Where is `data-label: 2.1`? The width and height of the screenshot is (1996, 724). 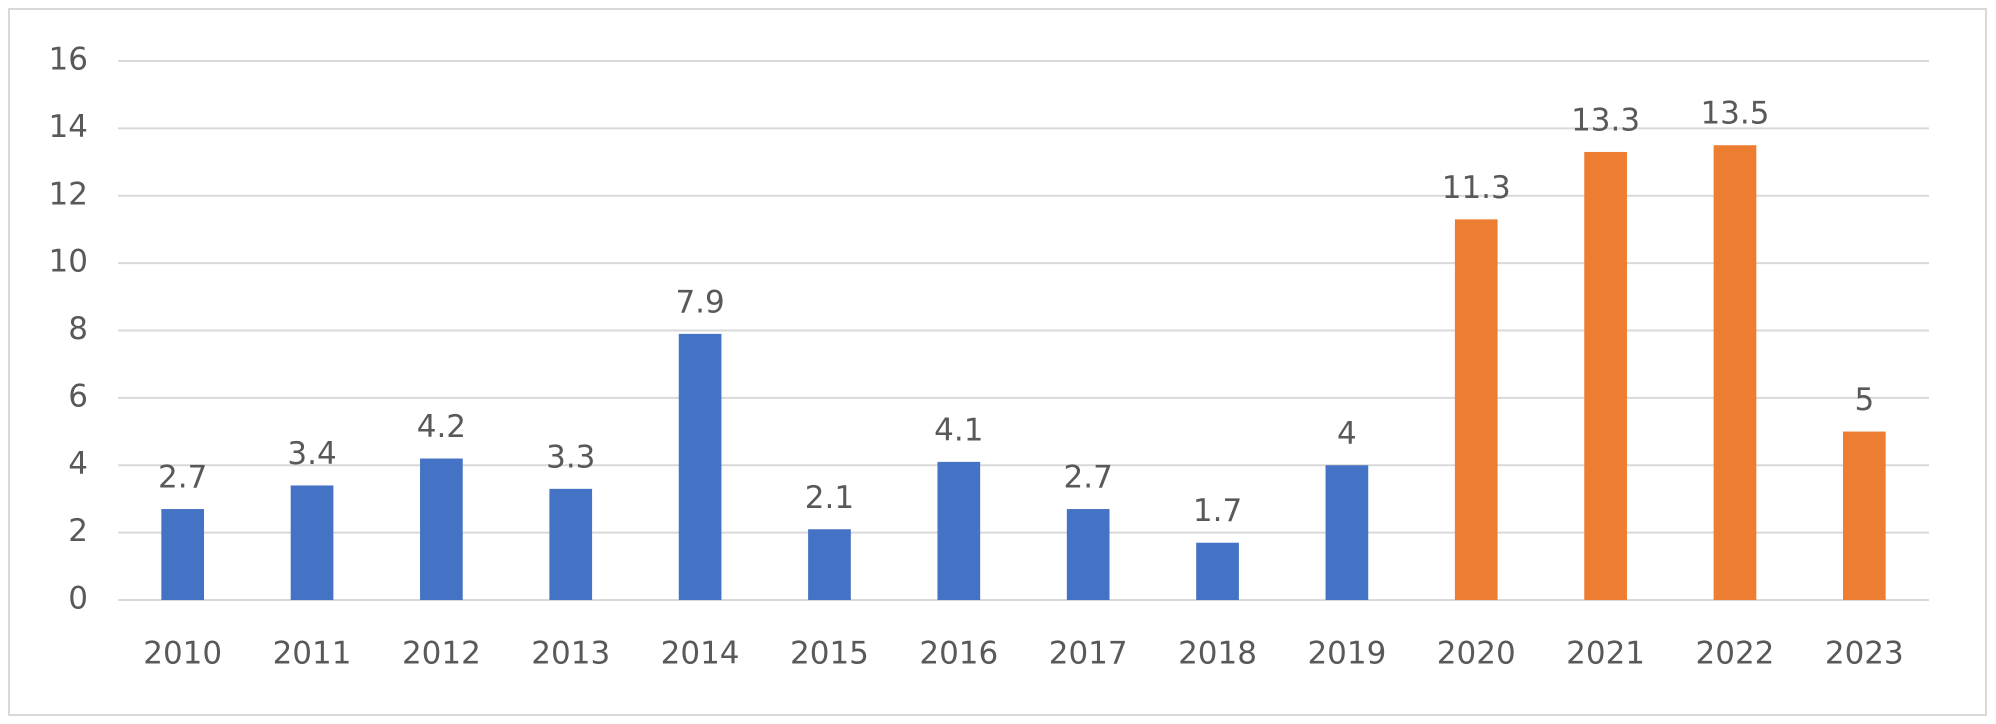
data-label: 2.1 is located at coordinates (829, 498).